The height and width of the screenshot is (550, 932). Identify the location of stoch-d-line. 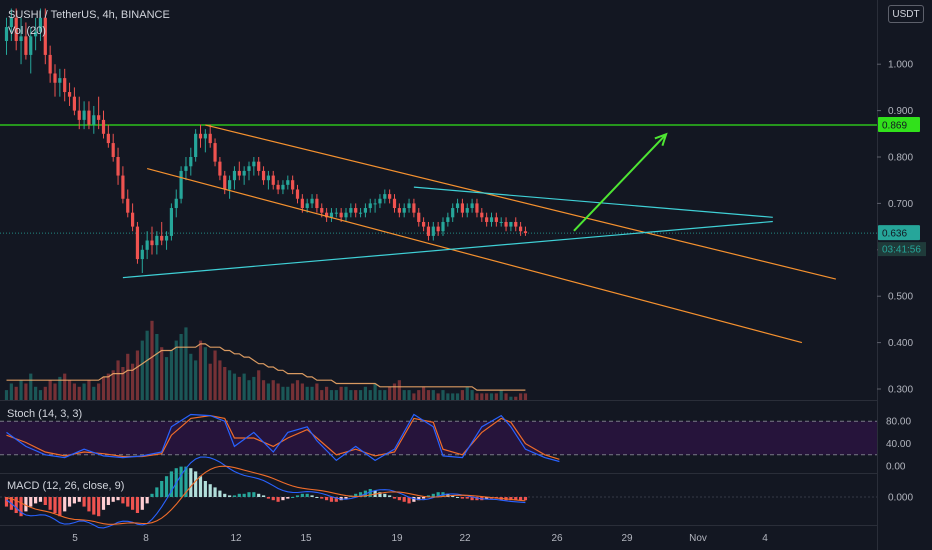
(283, 437).